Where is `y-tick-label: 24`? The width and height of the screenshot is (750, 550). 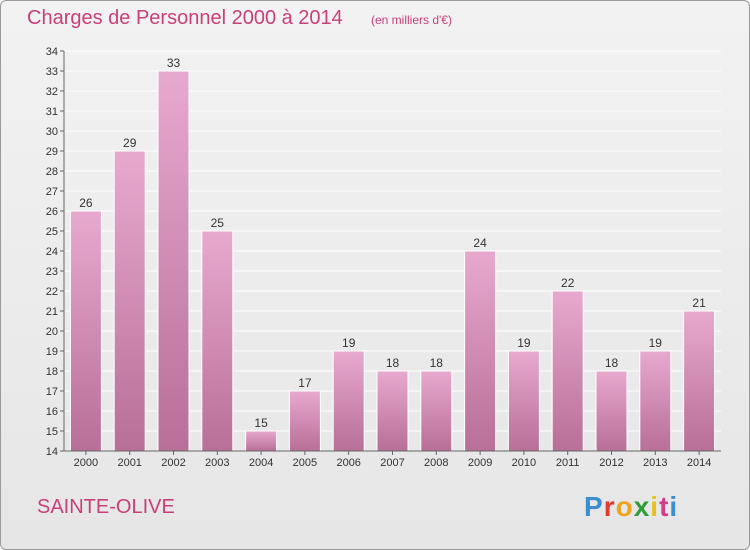 y-tick-label: 24 is located at coordinates (52, 252).